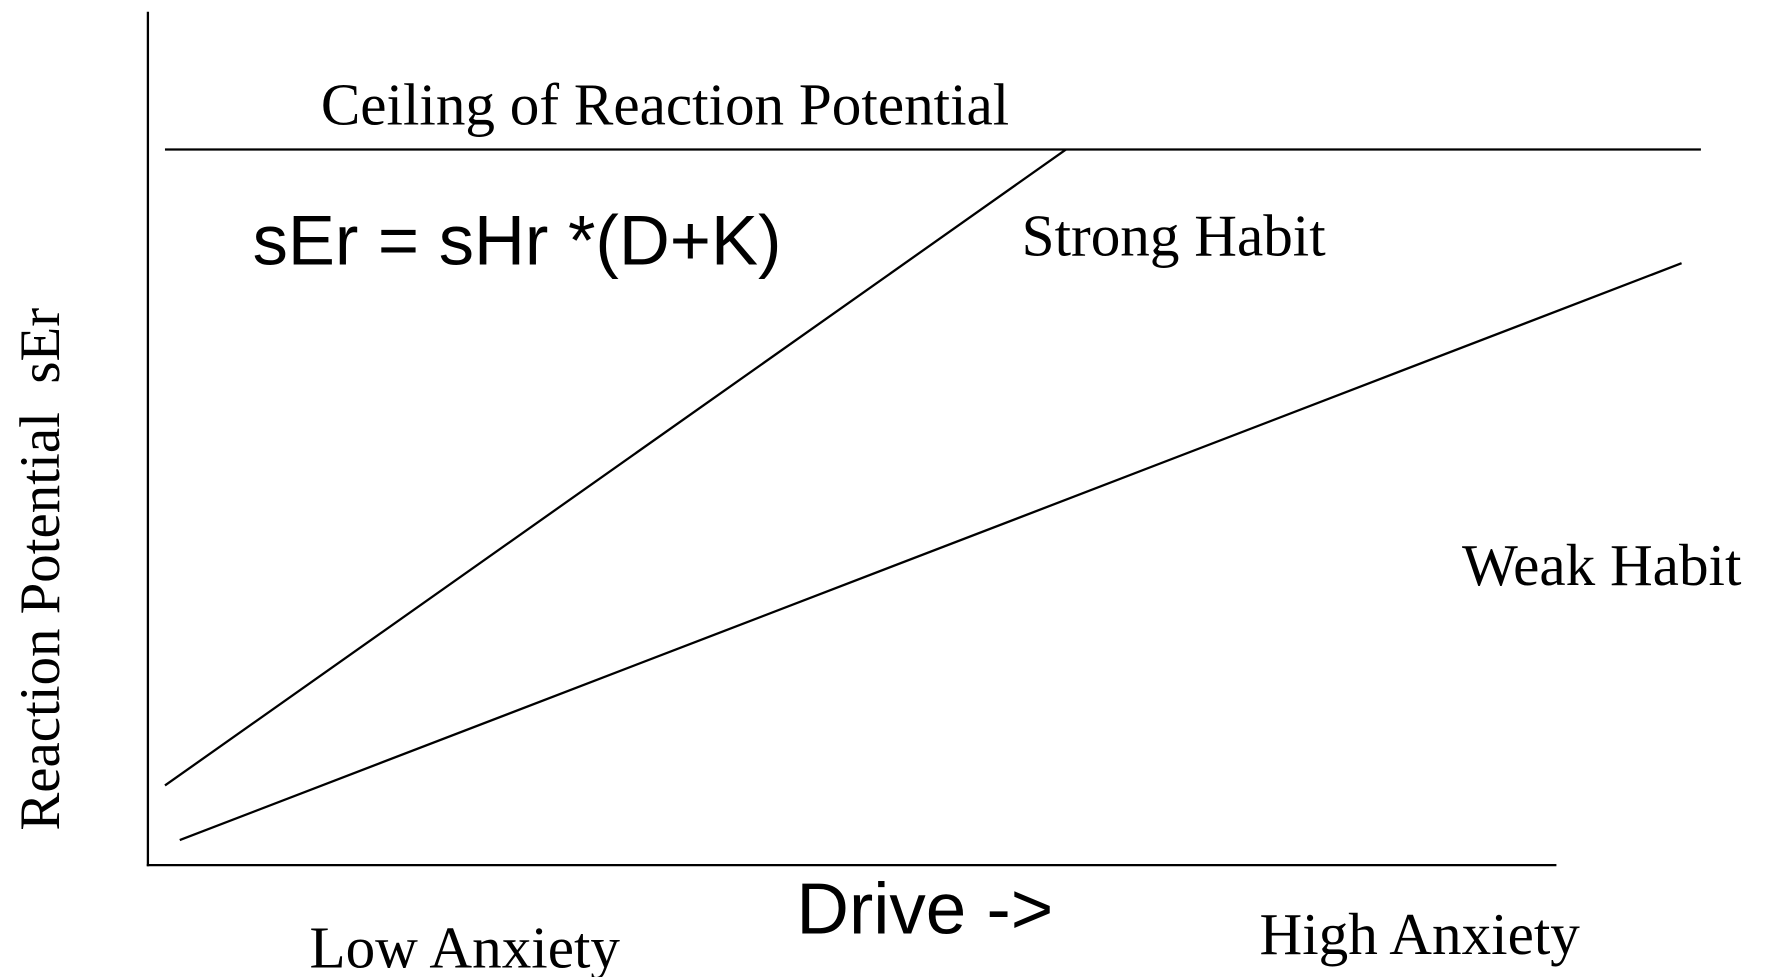 The image size is (1776, 977). Describe the element at coordinates (464, 945) in the screenshot. I see `low-anxiety-label: Low Anxiety` at that location.